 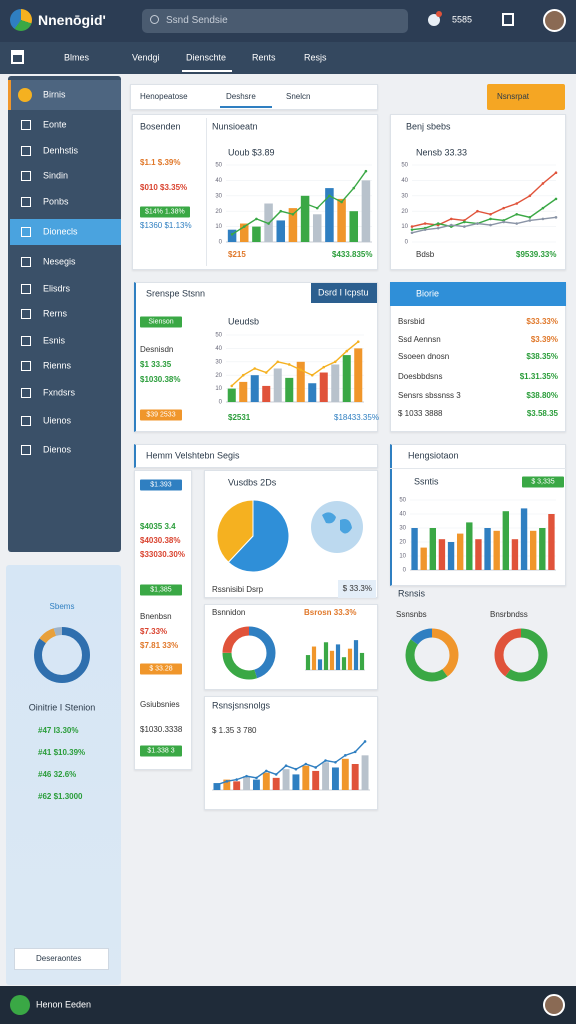 I want to click on home-icon, so click(x=17, y=57).